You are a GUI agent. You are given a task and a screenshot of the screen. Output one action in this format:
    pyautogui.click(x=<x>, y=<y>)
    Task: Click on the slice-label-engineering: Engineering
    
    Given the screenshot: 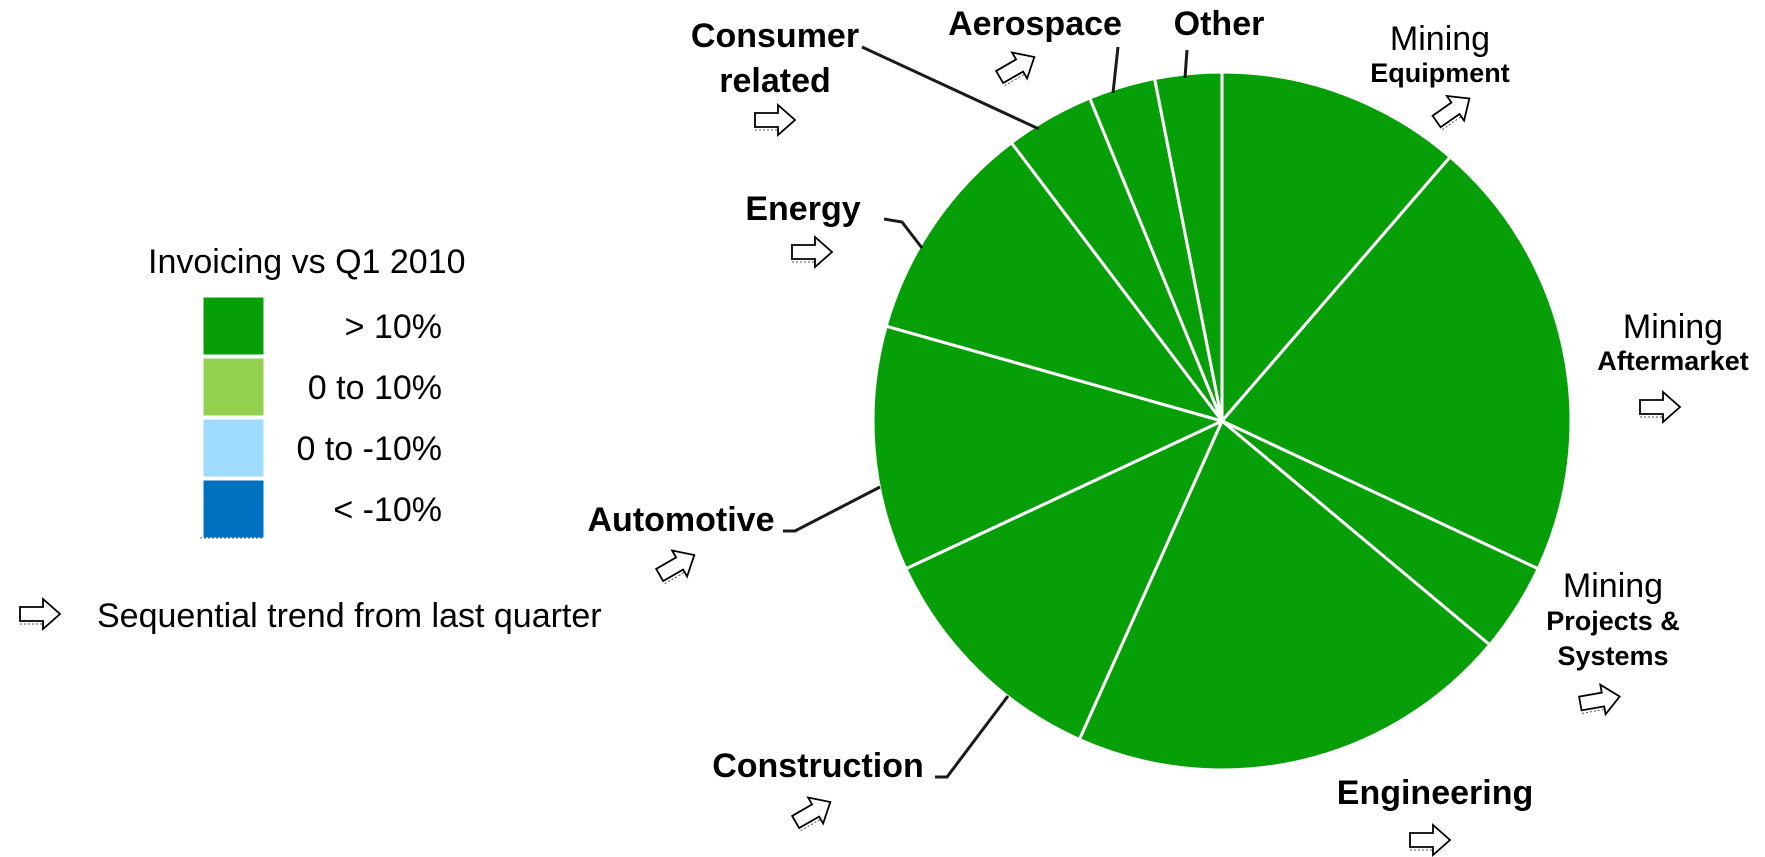 What is the action you would take?
    pyautogui.click(x=1435, y=793)
    